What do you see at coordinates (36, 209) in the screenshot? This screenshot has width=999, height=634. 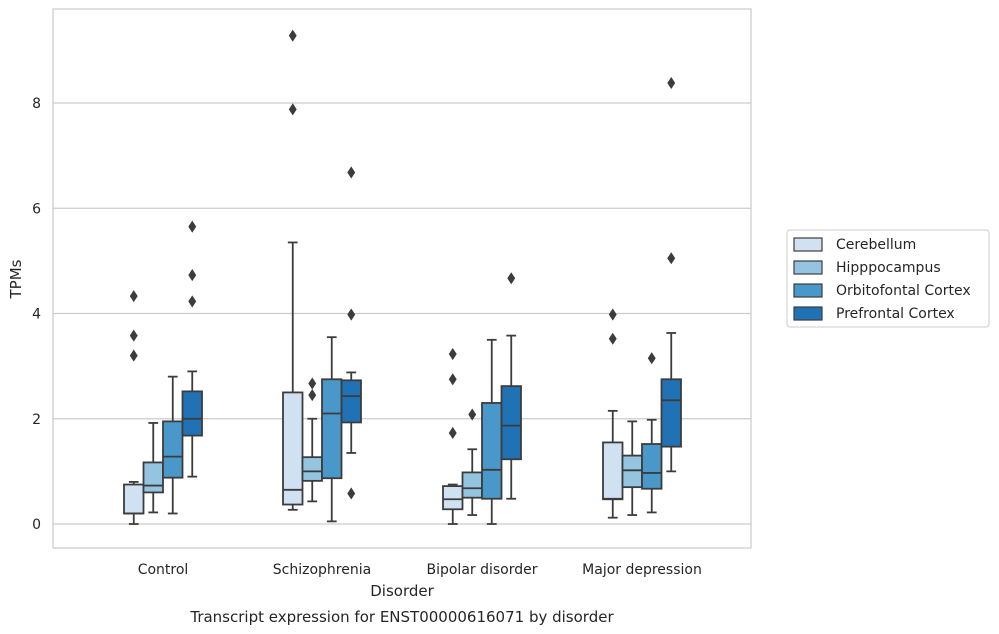 I see `y-tick-label: 6` at bounding box center [36, 209].